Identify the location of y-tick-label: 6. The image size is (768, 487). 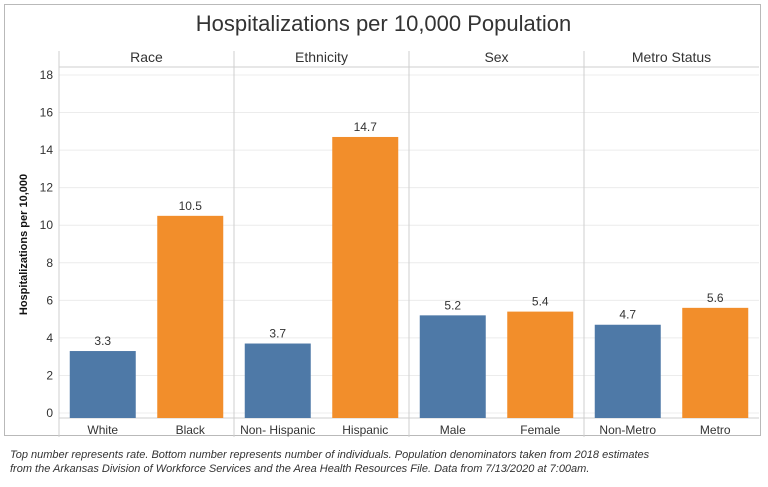
(49, 300).